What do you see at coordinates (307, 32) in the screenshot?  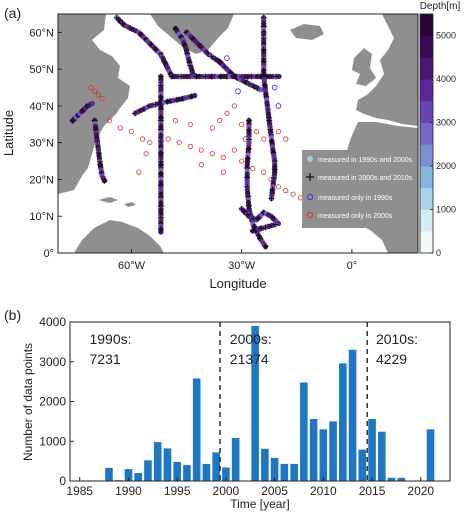 I see `landmass-iceland` at bounding box center [307, 32].